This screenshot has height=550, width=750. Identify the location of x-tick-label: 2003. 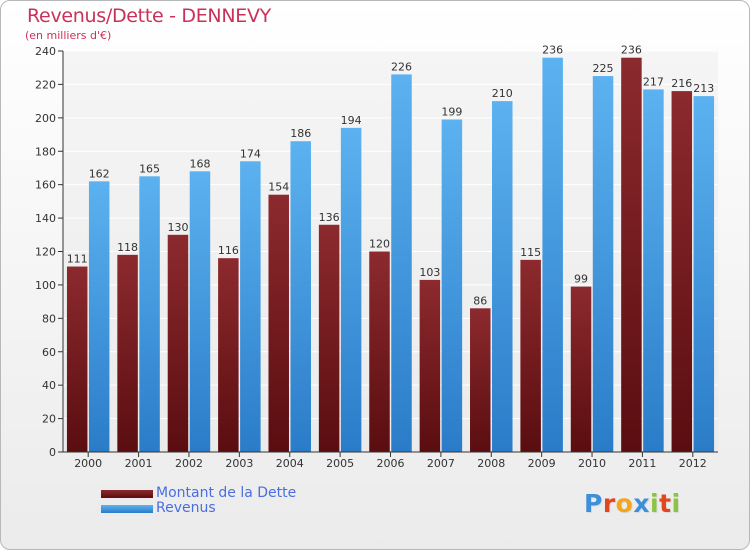
(239, 463).